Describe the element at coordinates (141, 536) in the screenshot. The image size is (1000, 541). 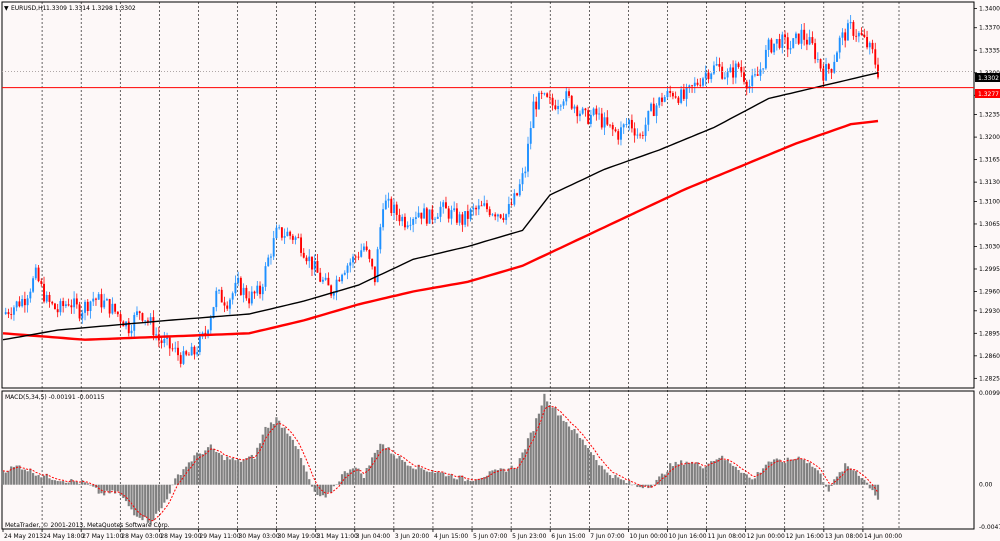
I see `time-tick-label: 28 May 03:00` at that location.